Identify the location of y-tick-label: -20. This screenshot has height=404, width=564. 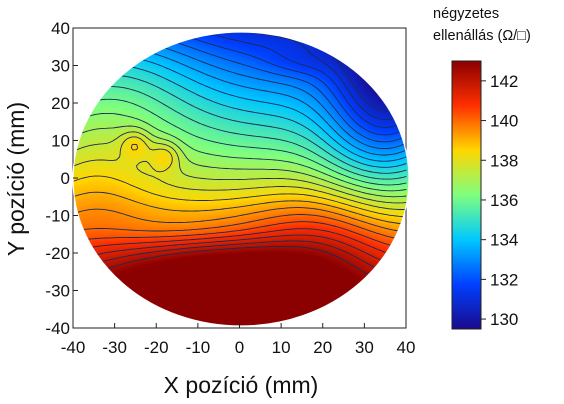
(57, 253).